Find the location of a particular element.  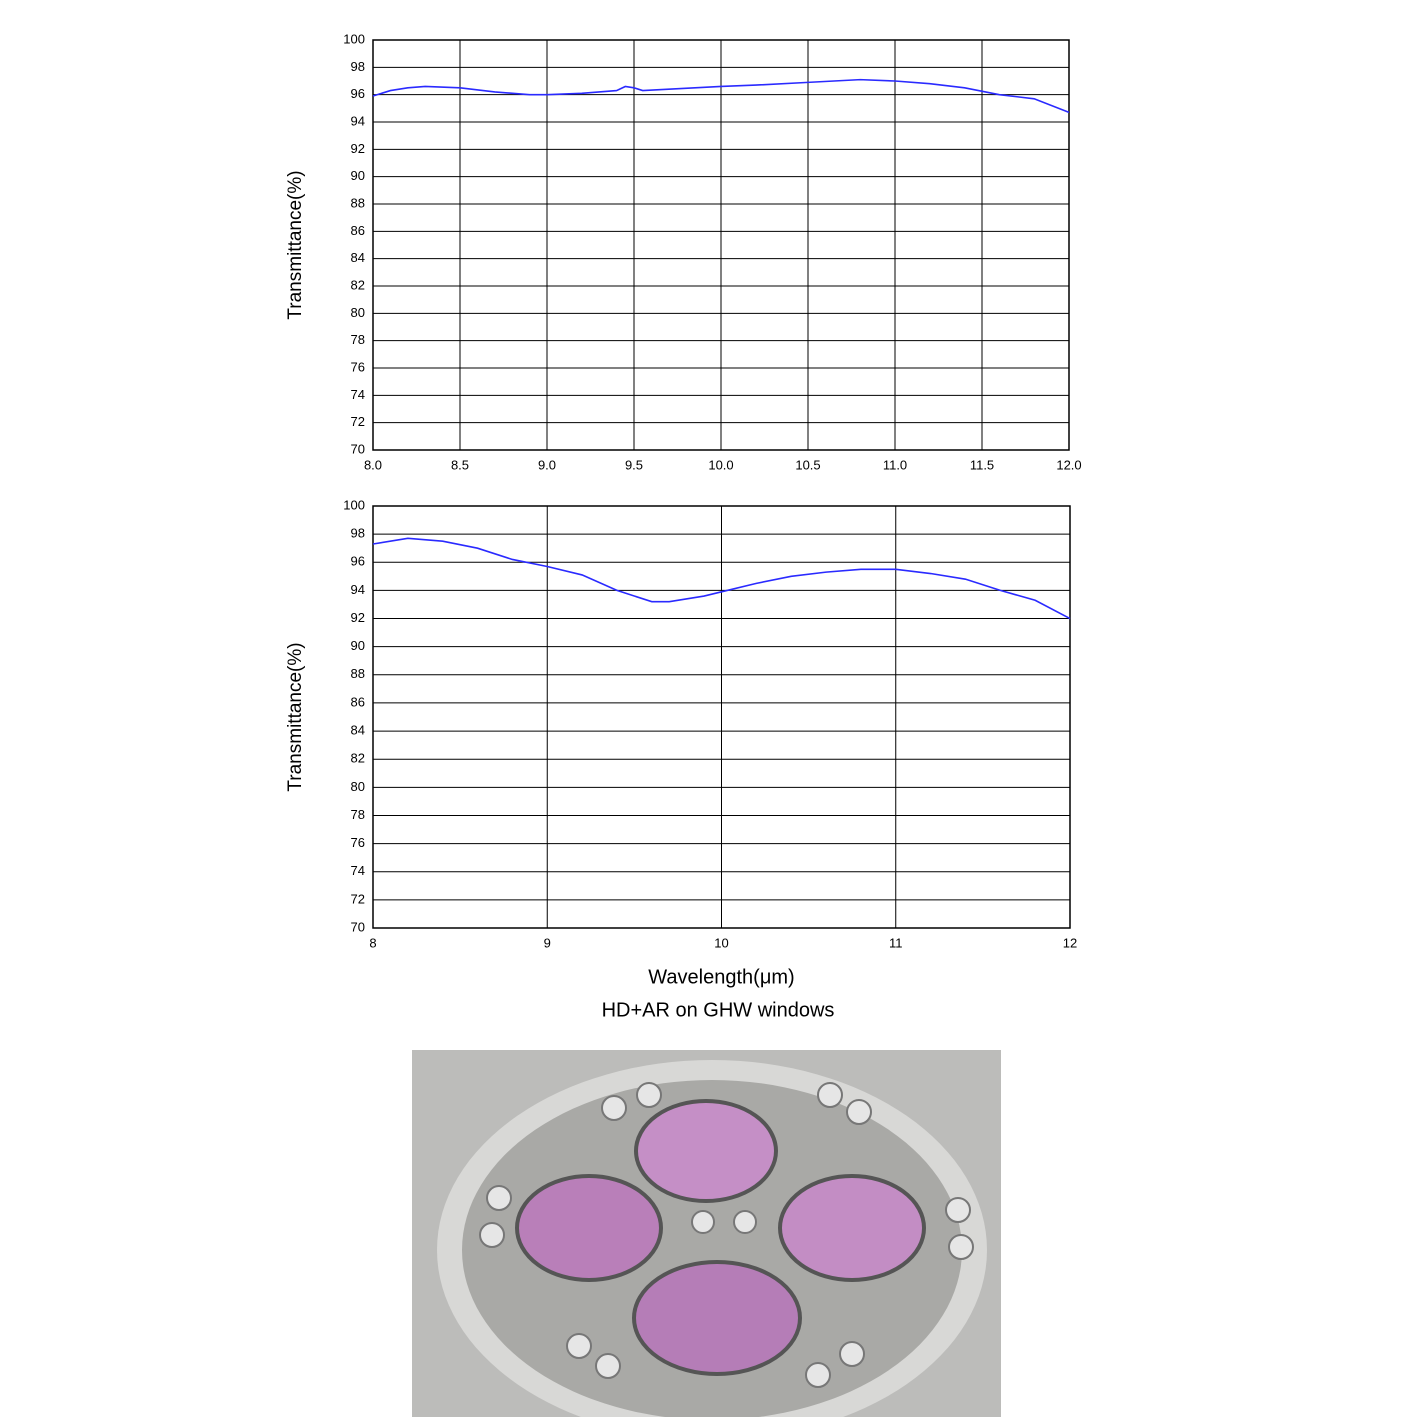

photo is located at coordinates (706, 1233).